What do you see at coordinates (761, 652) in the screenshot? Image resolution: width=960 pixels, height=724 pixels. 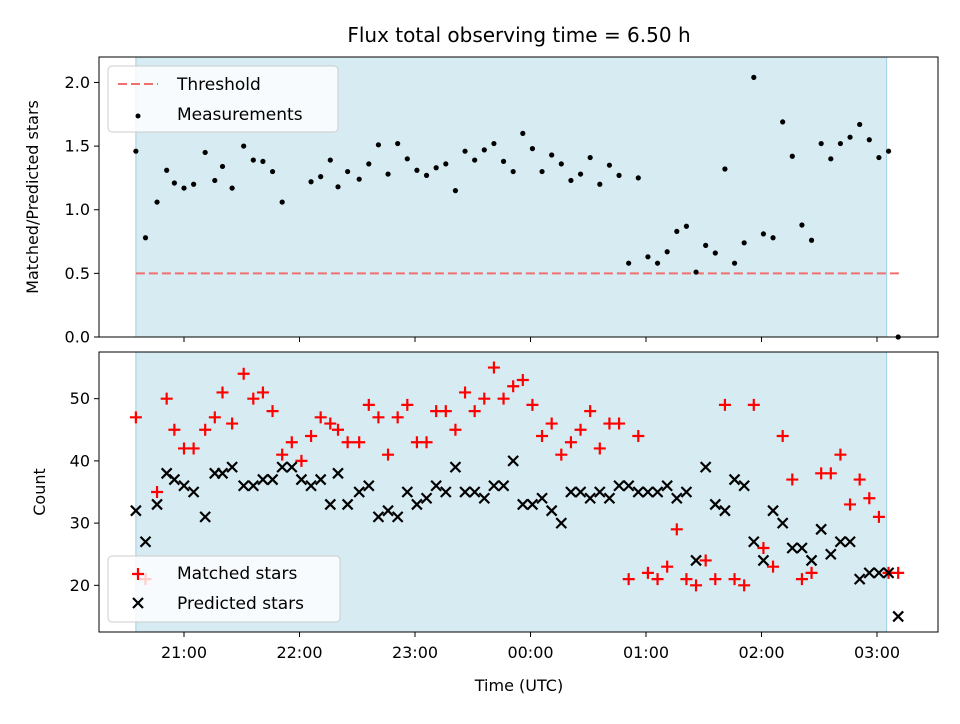 I see `x-tick-label: 02:00` at bounding box center [761, 652].